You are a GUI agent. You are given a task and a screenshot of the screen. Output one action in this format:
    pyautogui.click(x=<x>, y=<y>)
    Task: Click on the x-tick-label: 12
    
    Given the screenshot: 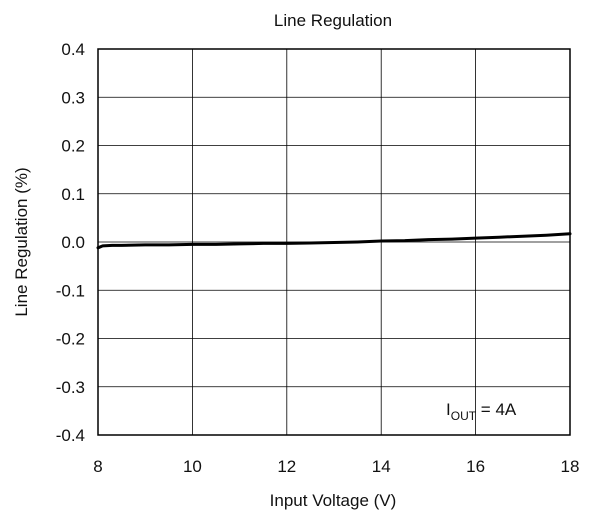 What is the action you would take?
    pyautogui.click(x=286, y=466)
    